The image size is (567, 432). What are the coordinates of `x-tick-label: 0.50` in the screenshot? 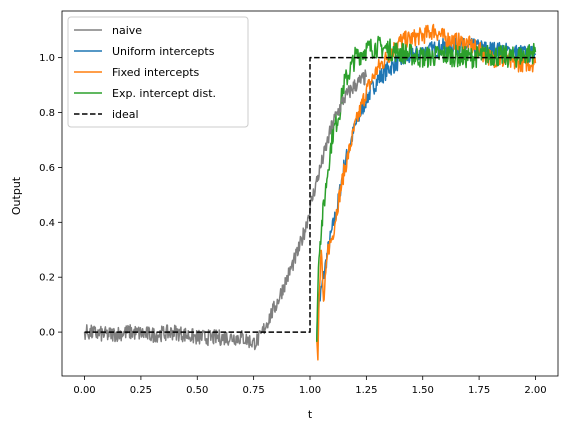 It's located at (197, 390).